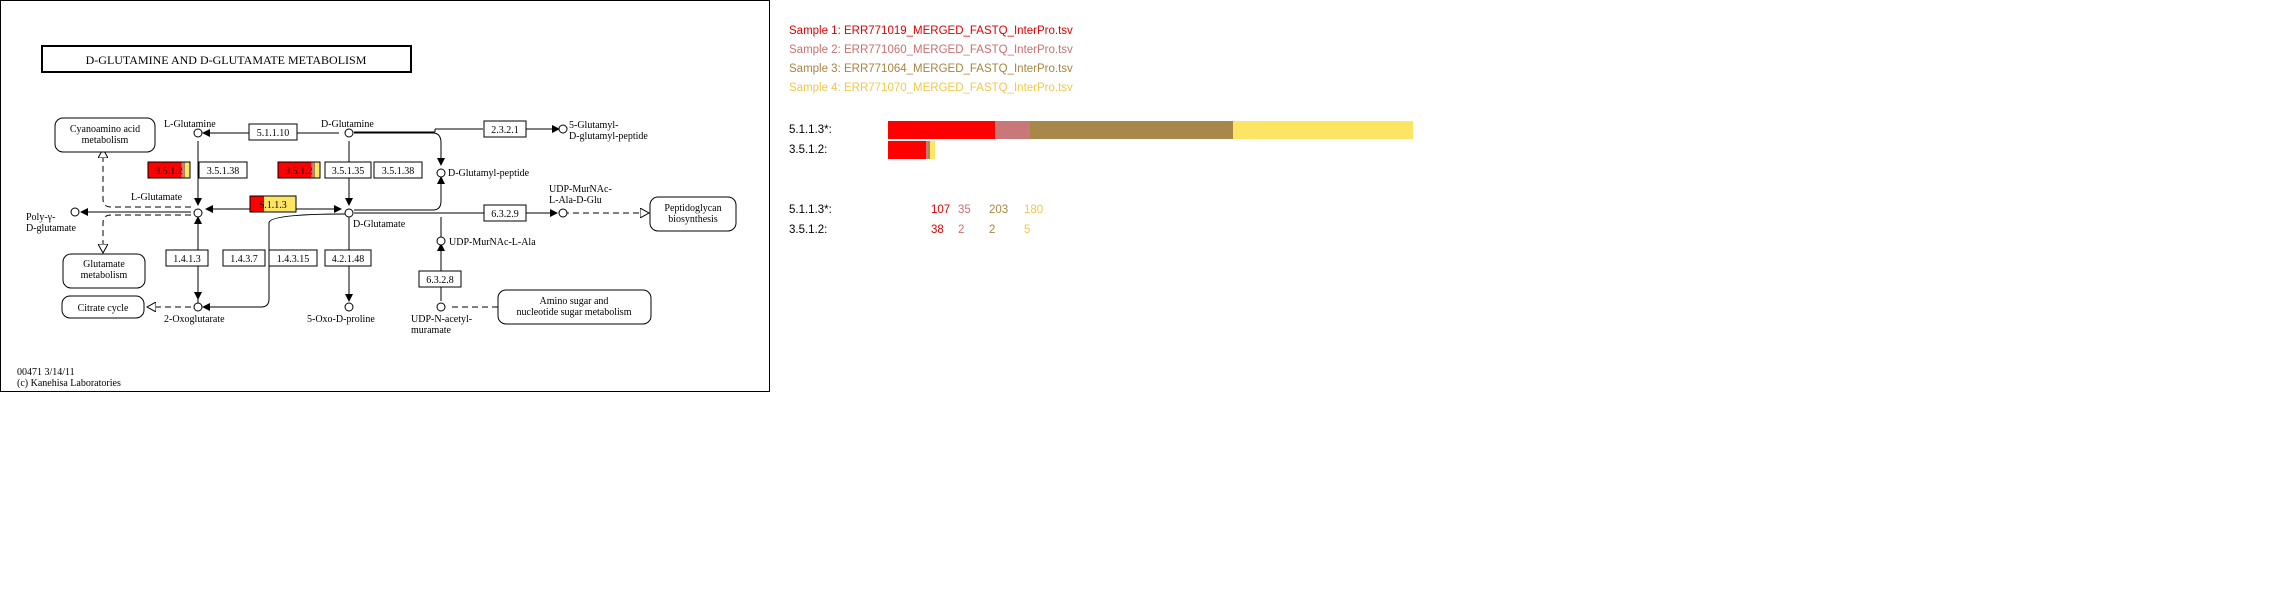 Image resolution: width=2290 pixels, height=591 pixels. What do you see at coordinates (692, 208) in the screenshot?
I see `map-peptidoglycan-1: Peptidoglycan` at bounding box center [692, 208].